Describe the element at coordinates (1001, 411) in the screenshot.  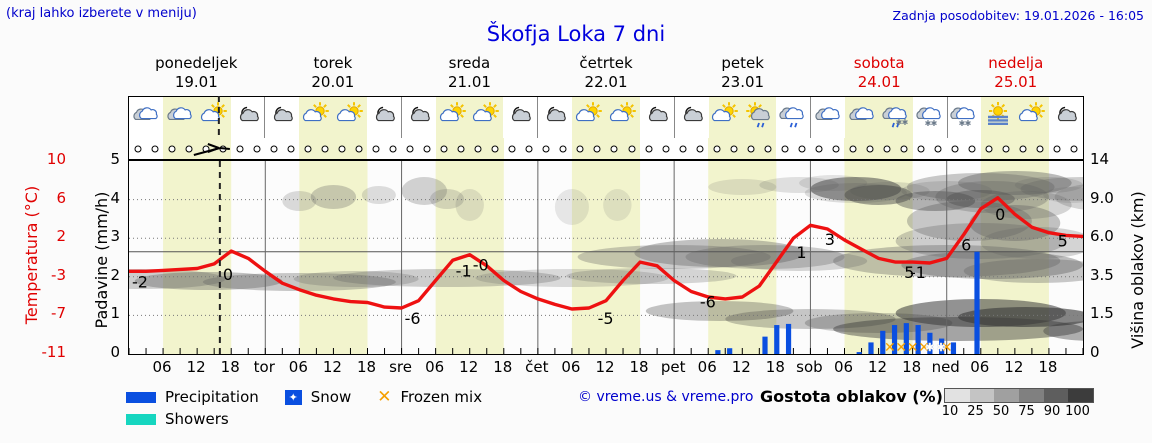
I see `cloud-scale-tick-2: 50` at that location.